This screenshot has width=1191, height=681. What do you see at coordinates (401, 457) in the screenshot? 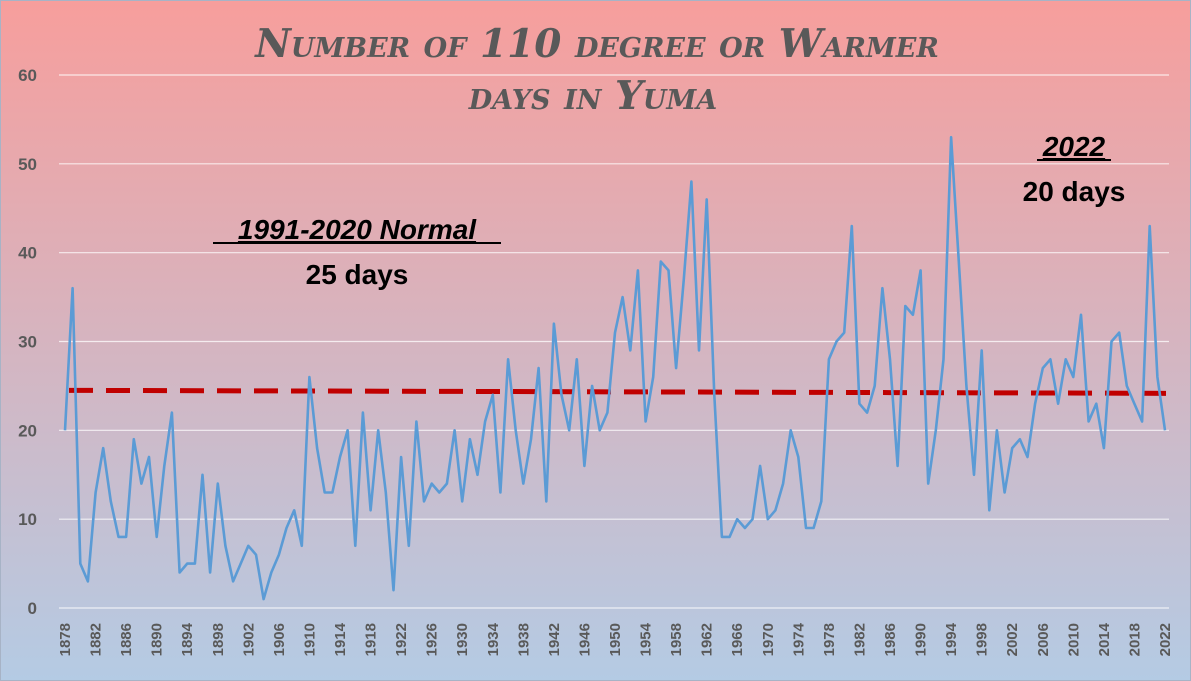
I see `data-point-1922` at bounding box center [401, 457].